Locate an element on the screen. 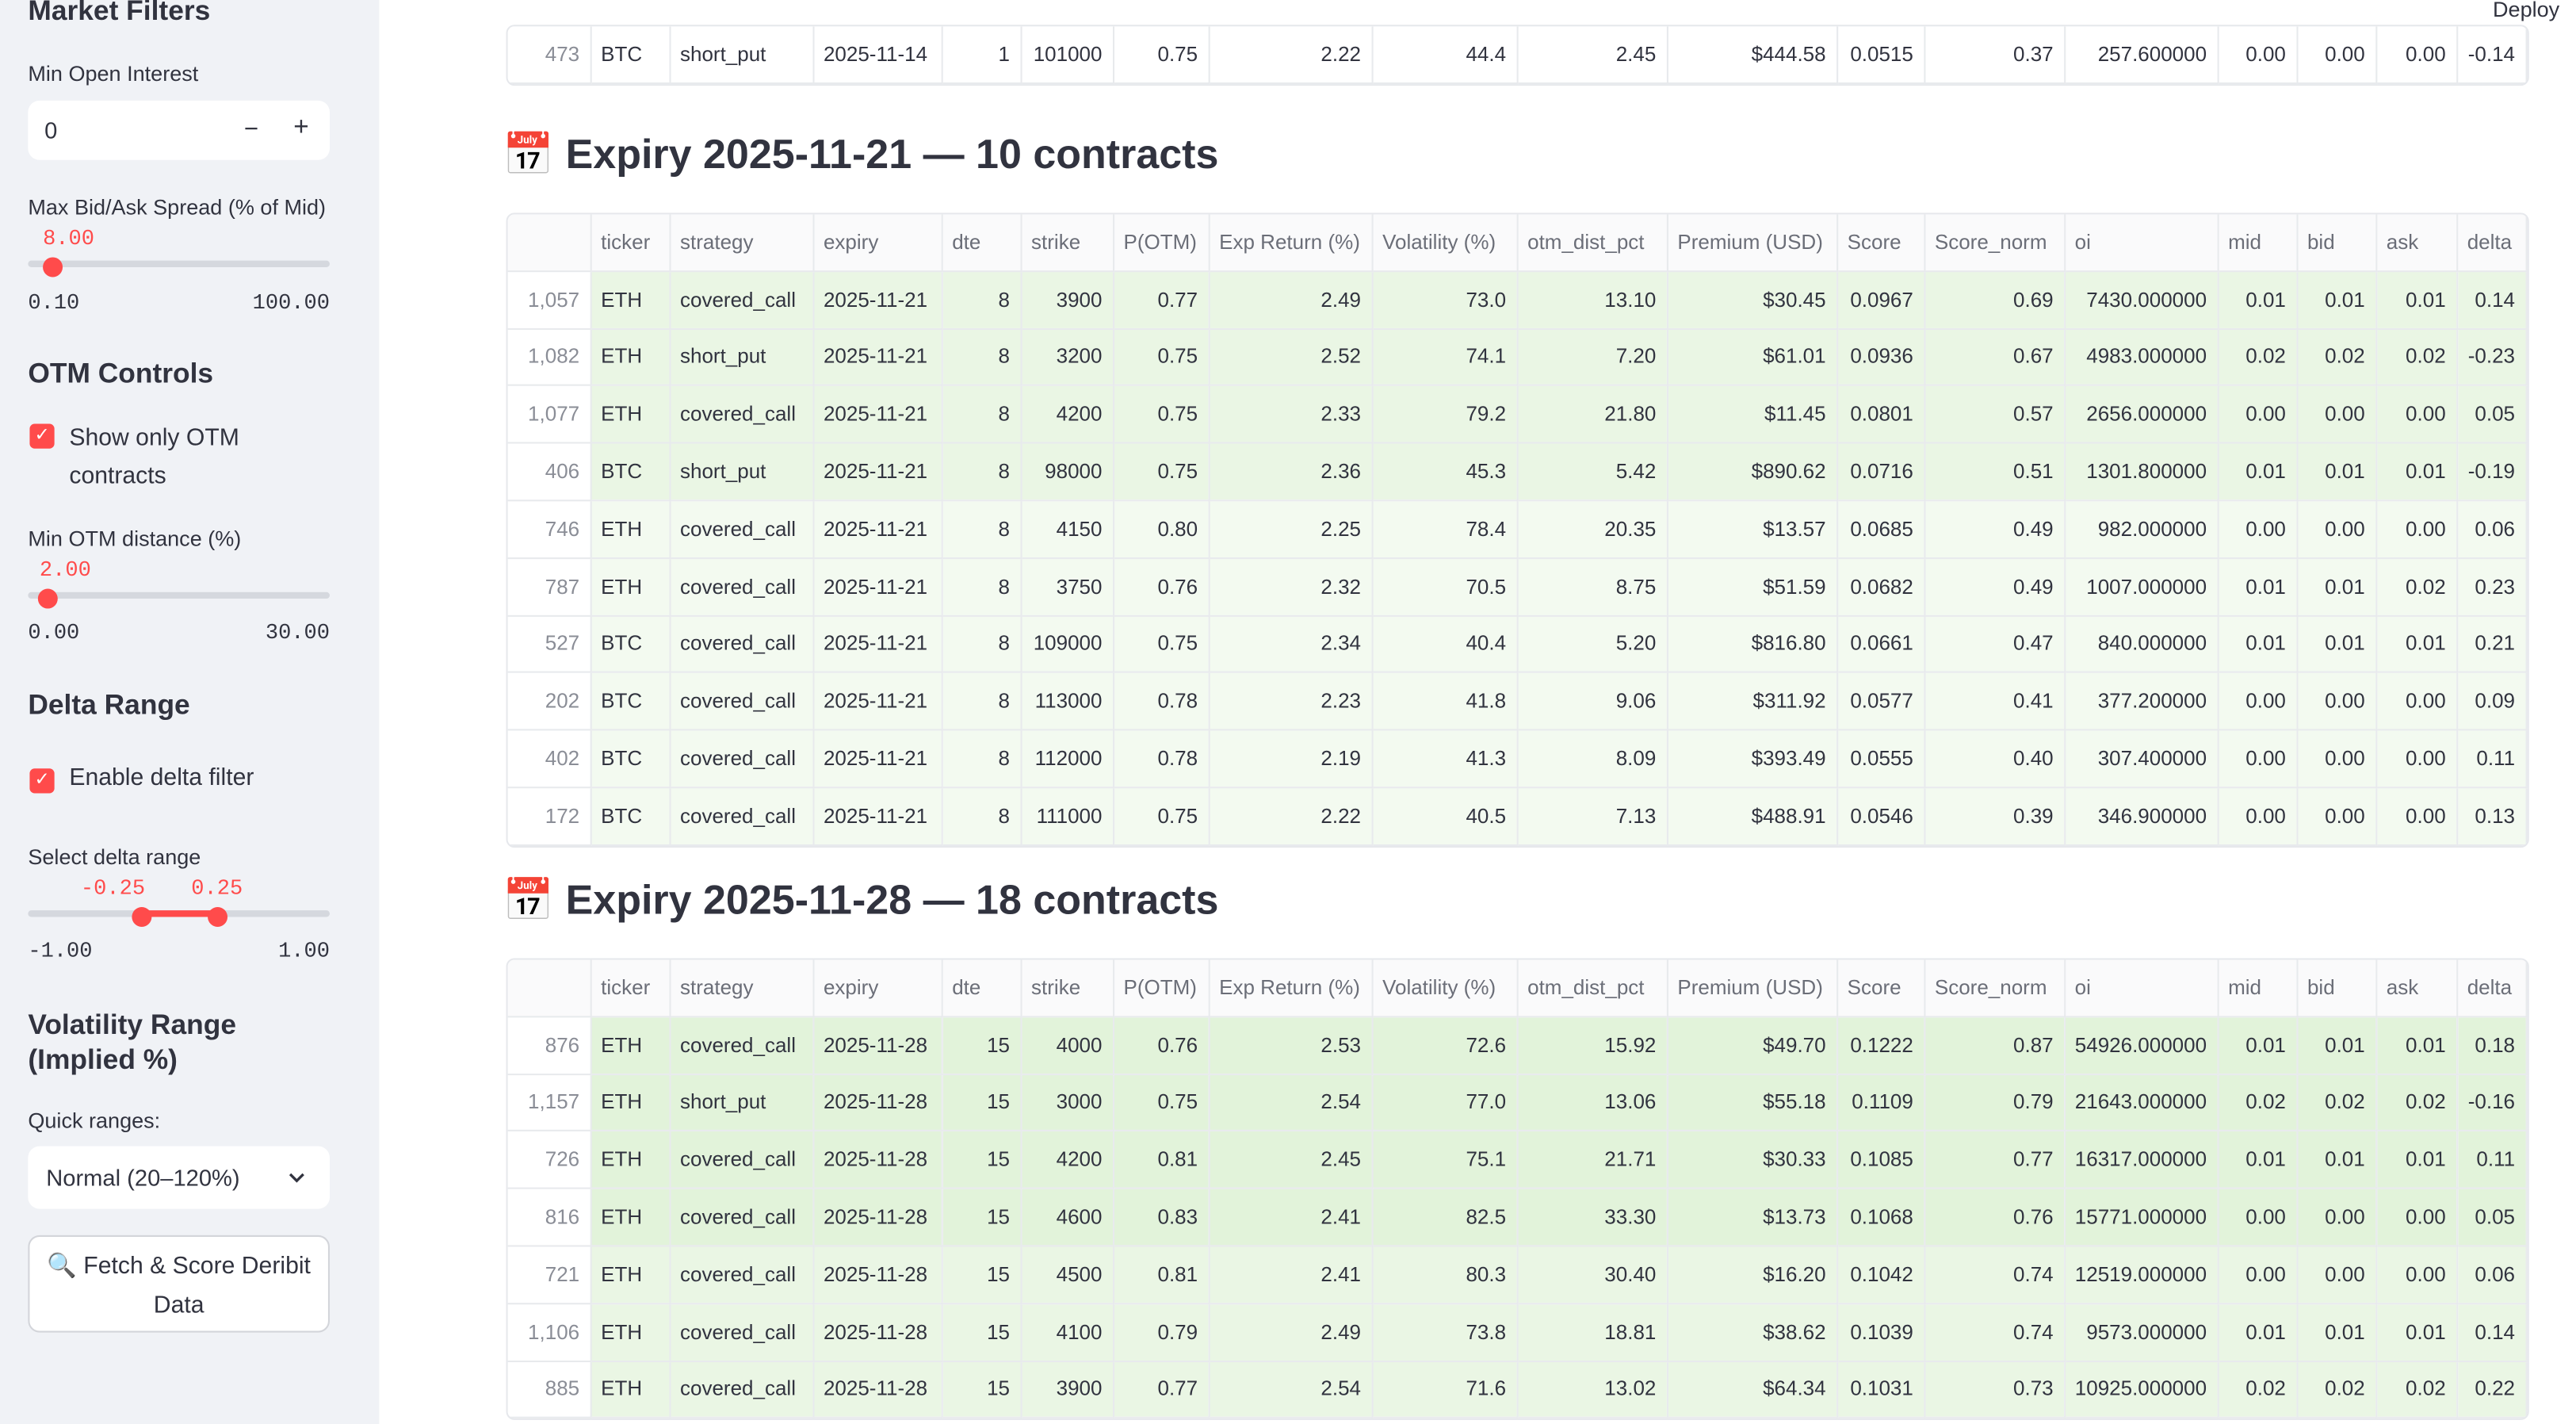 This screenshot has width=2576, height=1424. column-header: bid is located at coordinates (2336, 988).